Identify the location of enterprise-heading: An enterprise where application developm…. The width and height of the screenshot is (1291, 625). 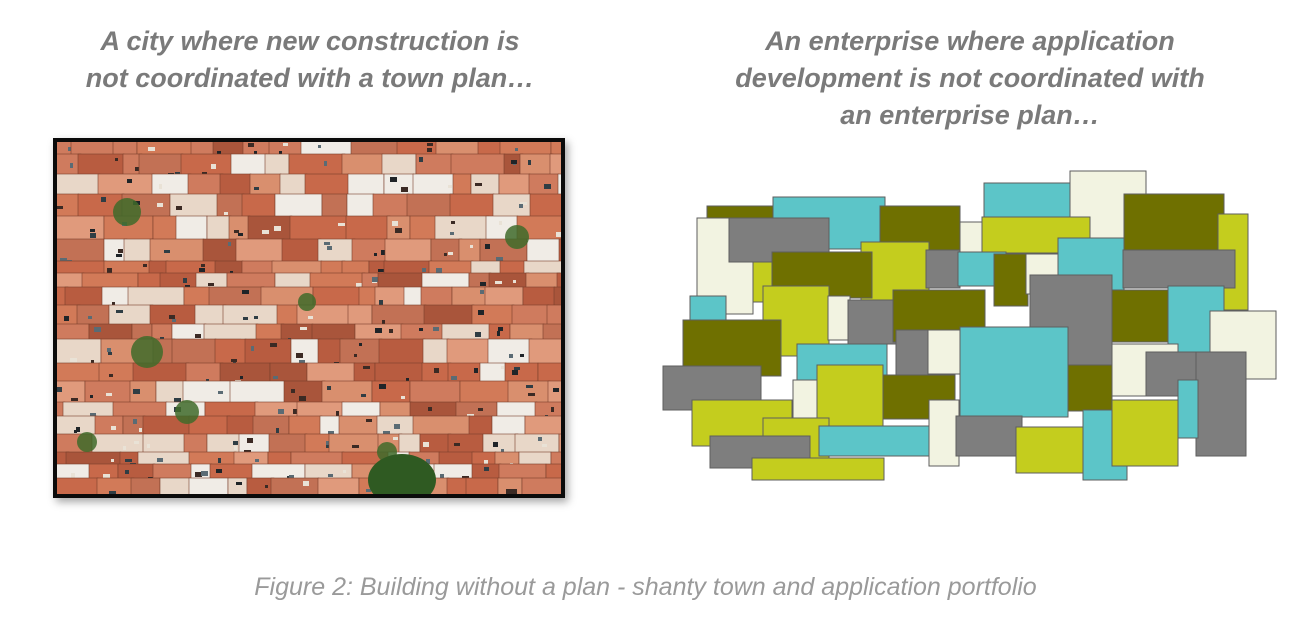
(970, 78).